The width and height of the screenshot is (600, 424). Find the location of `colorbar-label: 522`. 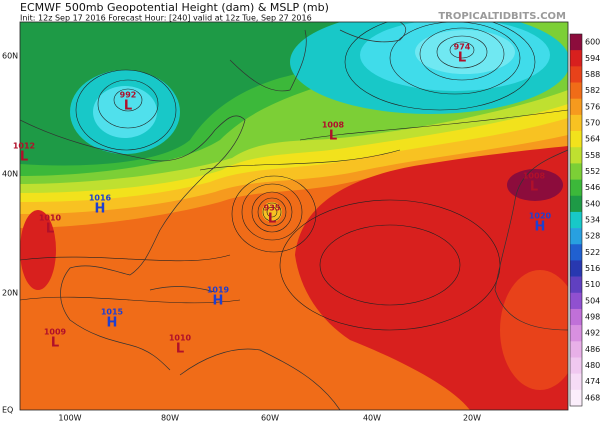

colorbar-label: 522 is located at coordinates (592, 252).